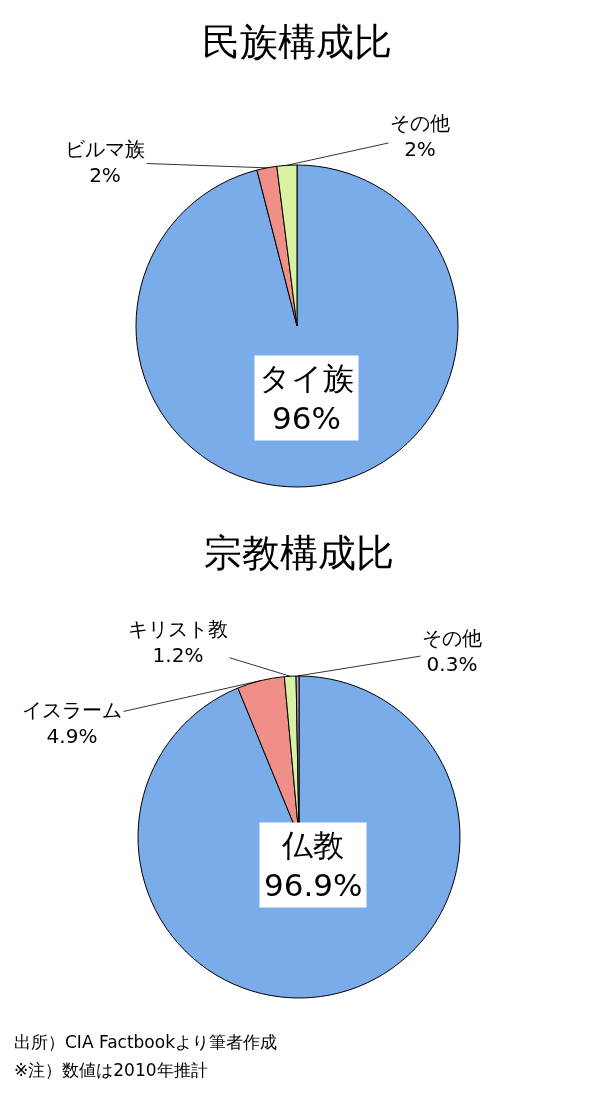 The height and width of the screenshot is (1100, 600). What do you see at coordinates (299, 553) in the screenshot?
I see `chart-title: 宗教構成比` at bounding box center [299, 553].